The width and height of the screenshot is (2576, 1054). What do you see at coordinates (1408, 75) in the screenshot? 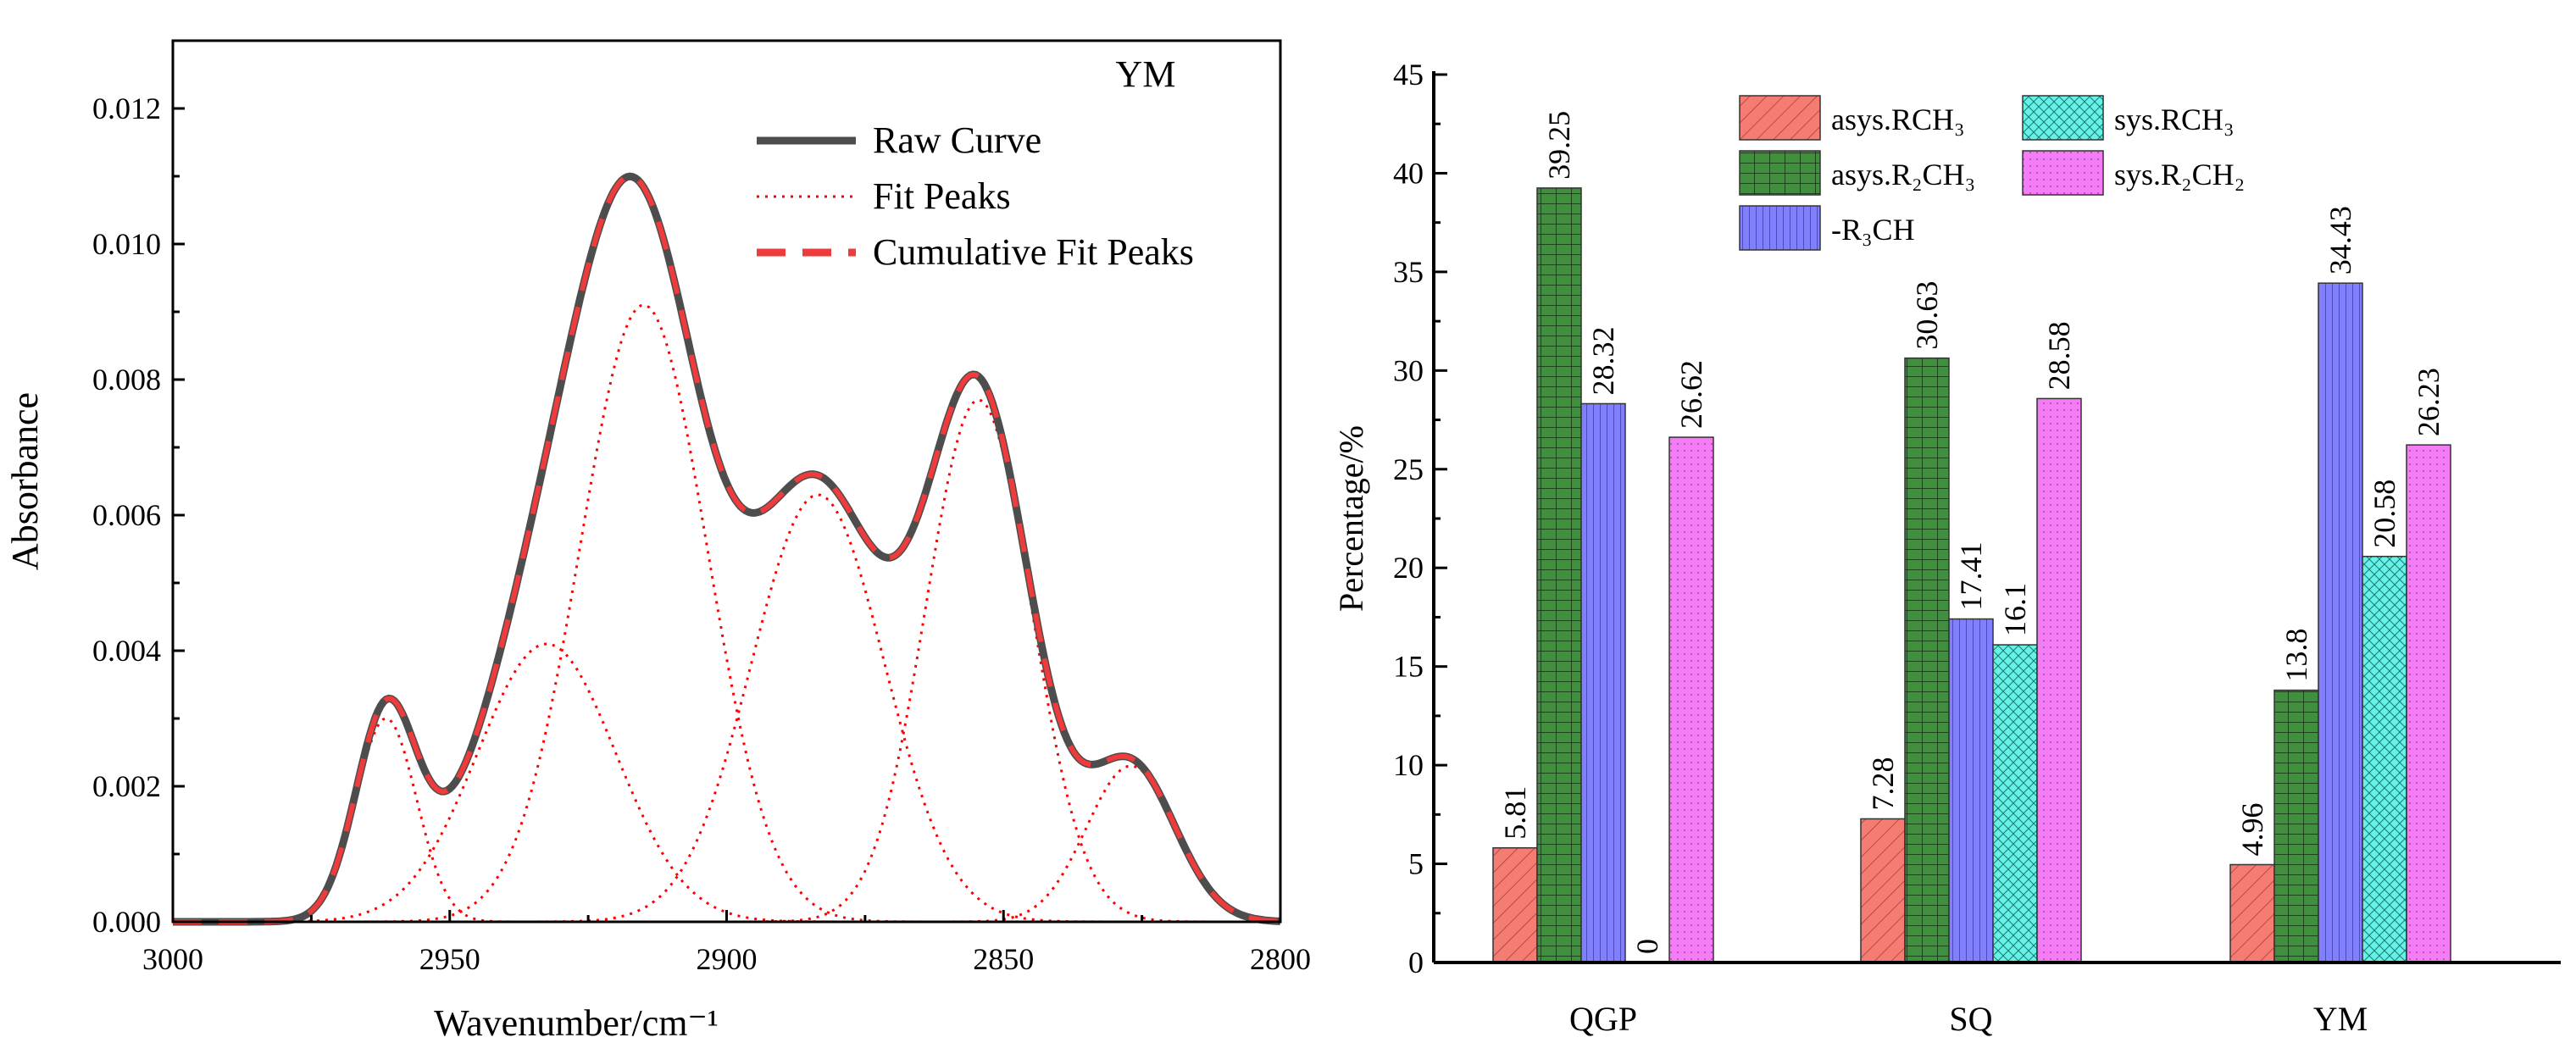
I see `y-tick-label: 45` at bounding box center [1408, 75].